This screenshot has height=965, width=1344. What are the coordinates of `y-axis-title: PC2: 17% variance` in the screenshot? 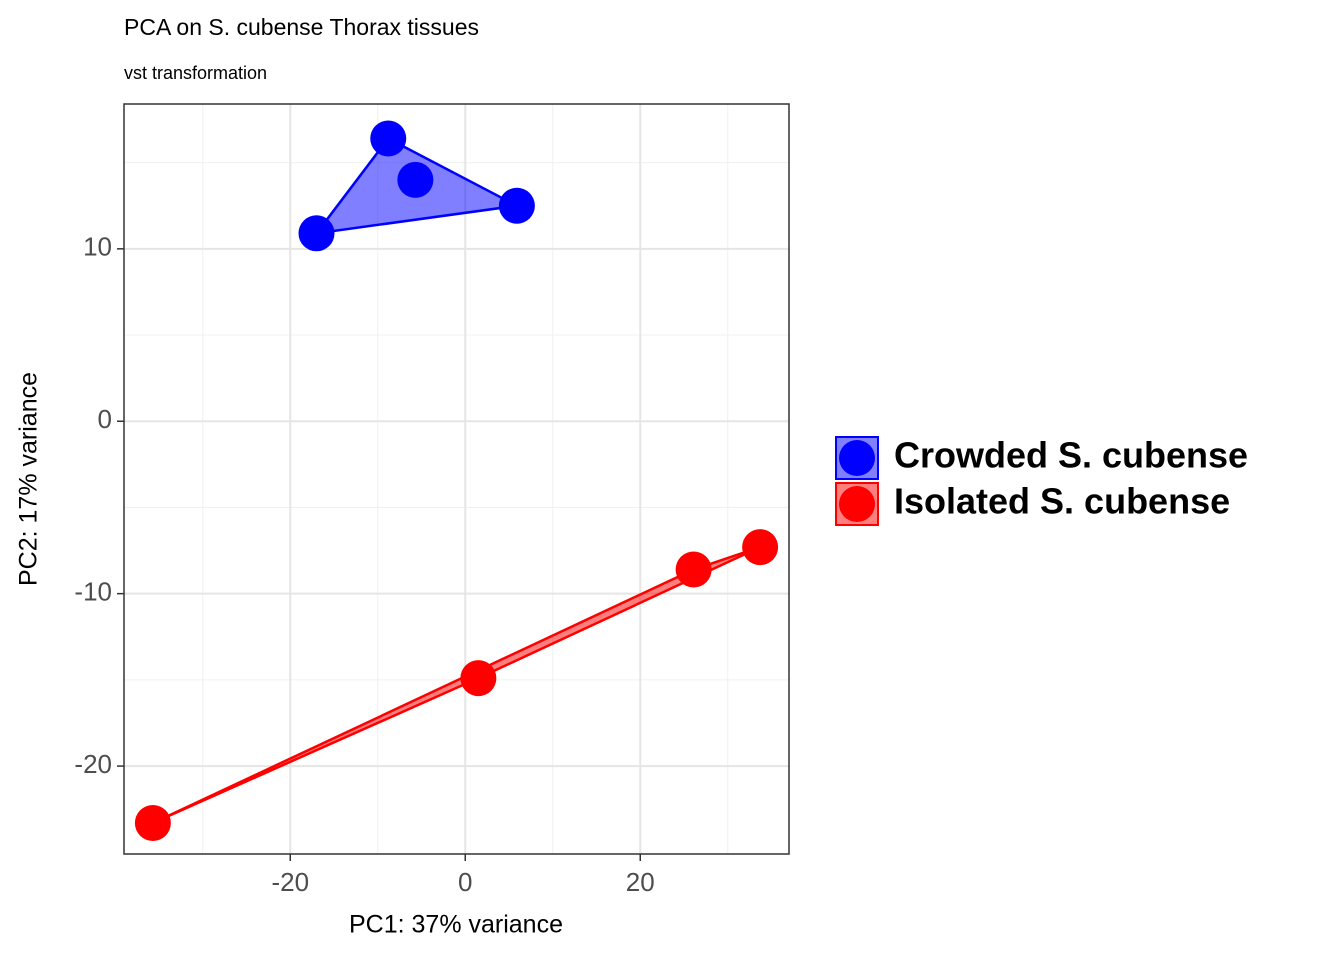 It's located at (29, 479).